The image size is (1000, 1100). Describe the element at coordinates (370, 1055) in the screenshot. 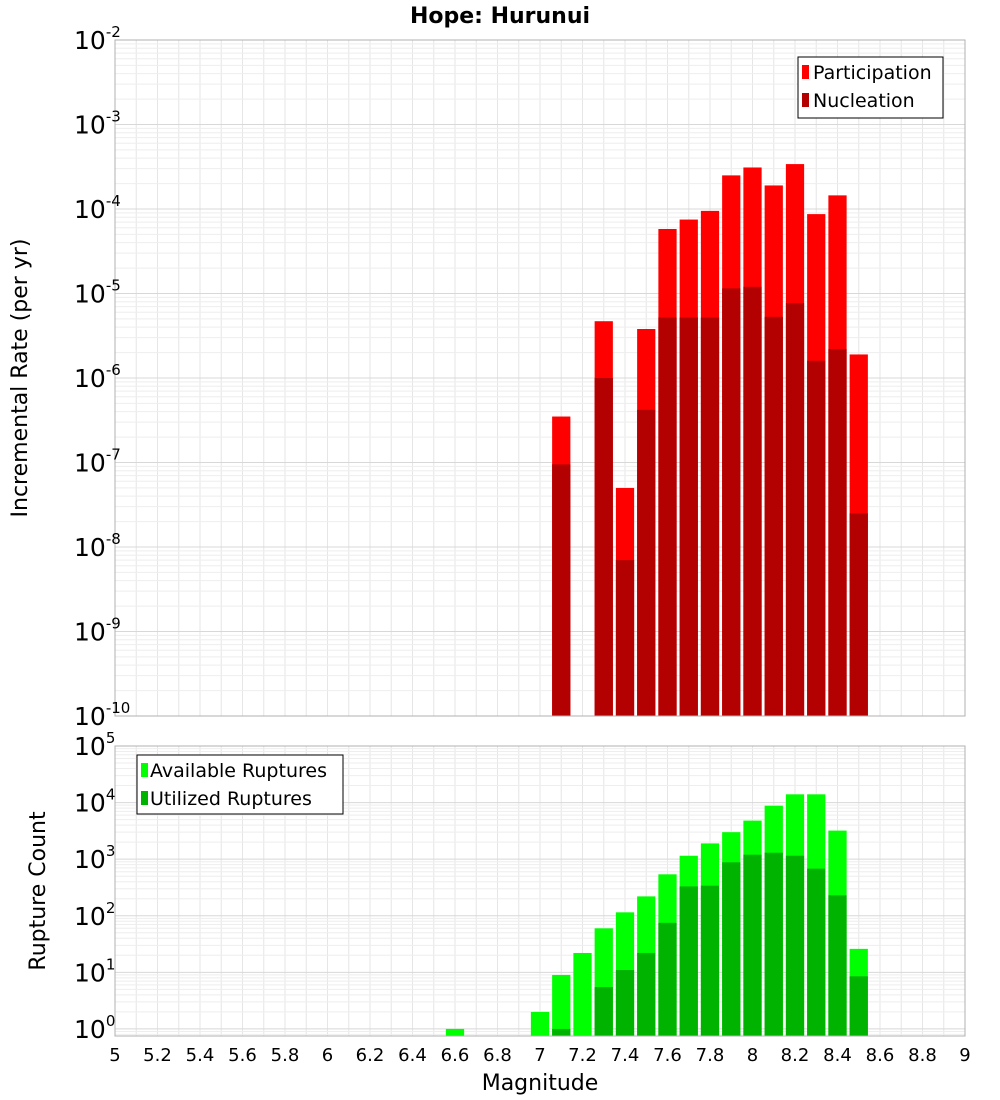

I see `x-tick-label: 6.2` at that location.